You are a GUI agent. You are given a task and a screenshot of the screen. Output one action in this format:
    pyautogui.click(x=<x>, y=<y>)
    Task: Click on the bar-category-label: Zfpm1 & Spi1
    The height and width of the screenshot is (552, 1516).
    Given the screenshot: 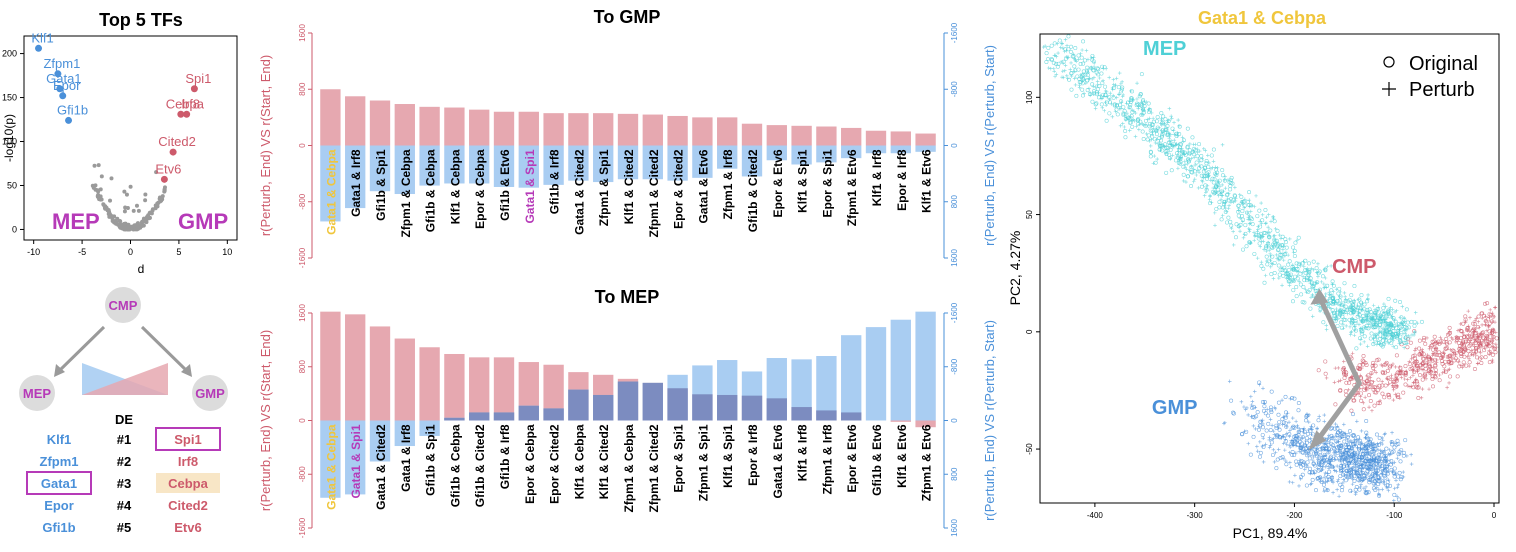 What is the action you would take?
    pyautogui.click(x=604, y=187)
    